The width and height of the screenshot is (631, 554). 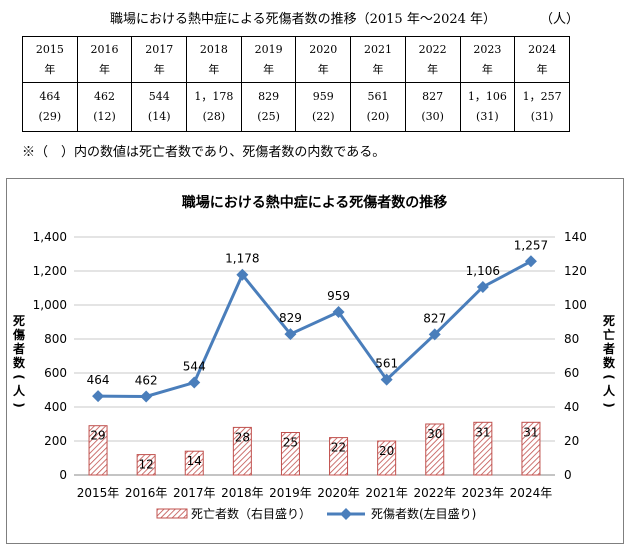 What do you see at coordinates (104, 116) in the screenshot?
I see `death-value: (12)` at bounding box center [104, 116].